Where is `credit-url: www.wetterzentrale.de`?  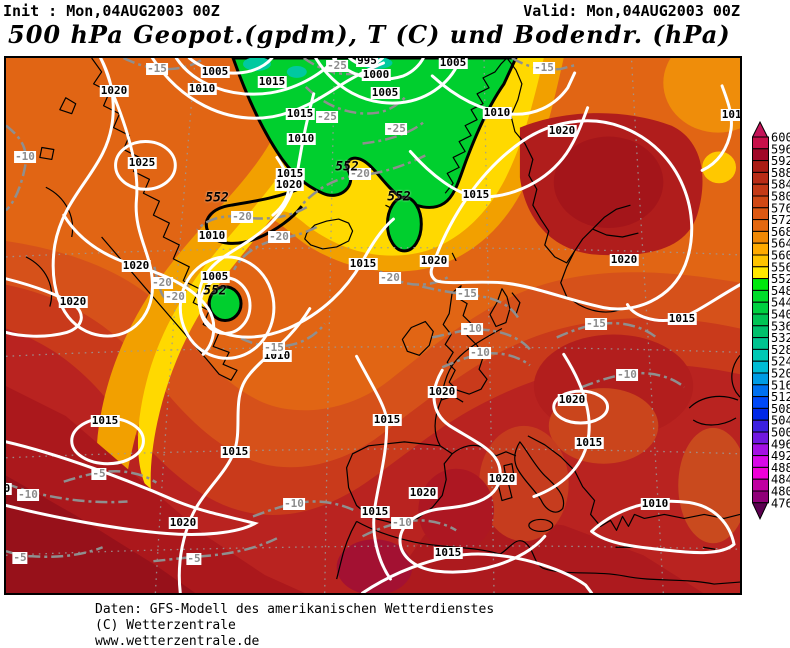 credit-url: www.wetterzentrale.de is located at coordinates (177, 641).